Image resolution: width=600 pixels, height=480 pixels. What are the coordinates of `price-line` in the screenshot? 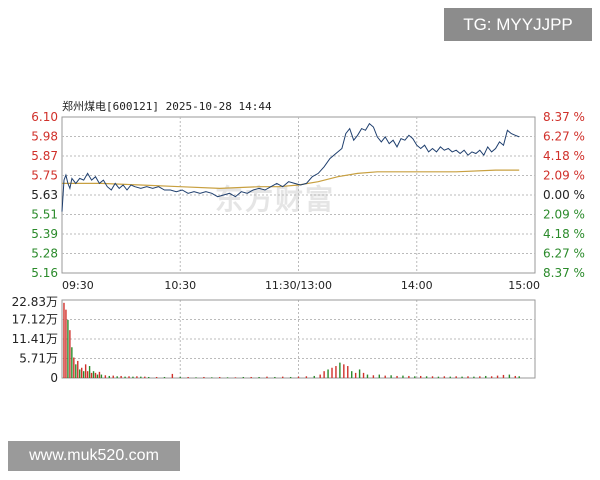 It's located at (290, 167).